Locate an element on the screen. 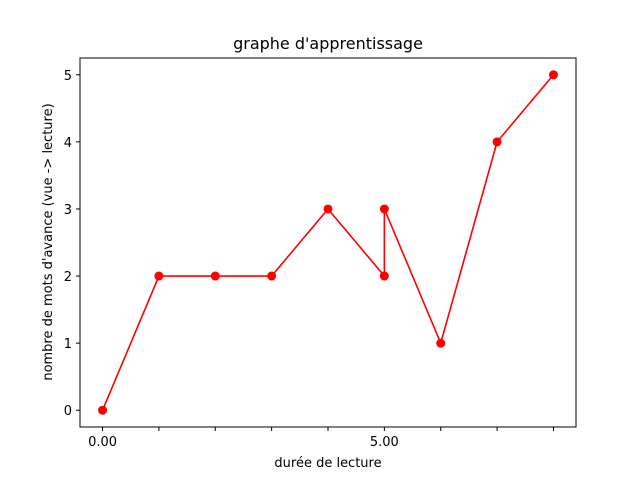 This screenshot has width=640, height=480. x-tick-label: 0.00 is located at coordinates (102, 442).